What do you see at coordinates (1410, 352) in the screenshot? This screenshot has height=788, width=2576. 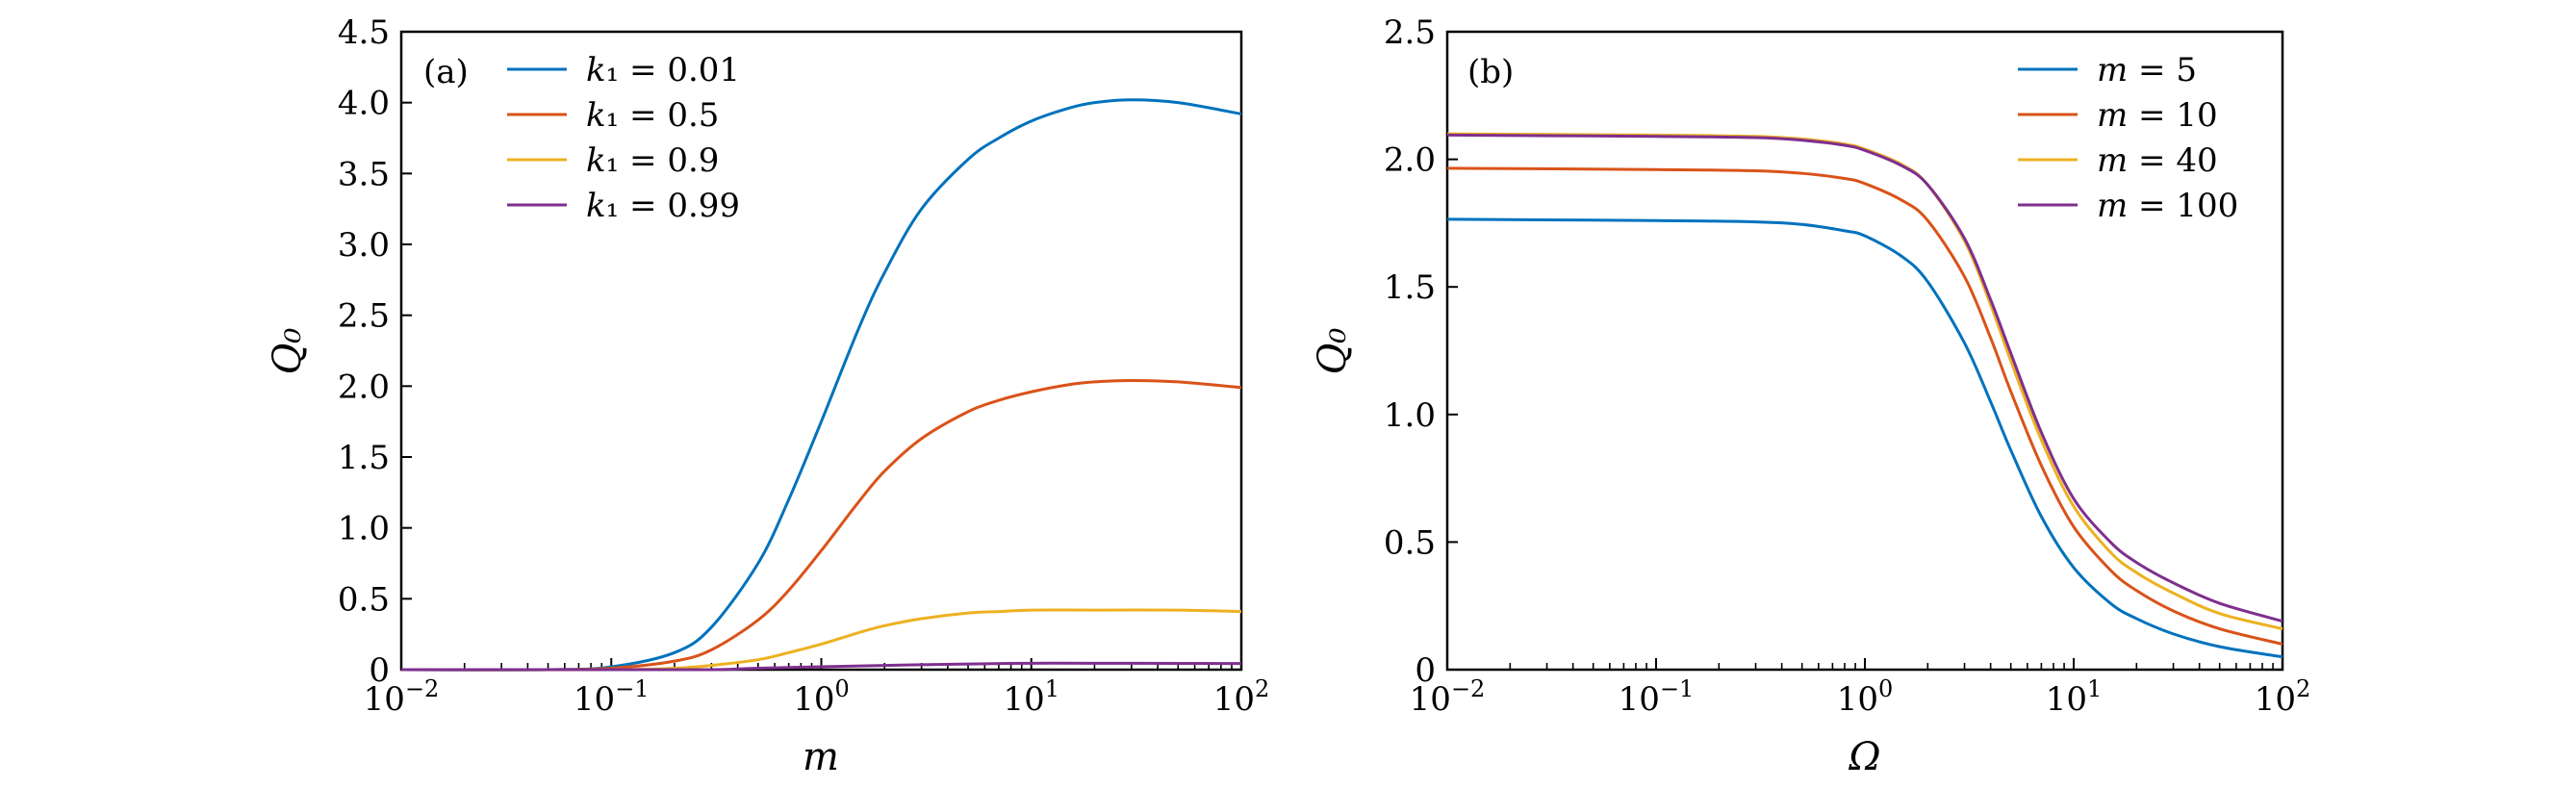 I see `panel-b-y-tick-labels: 0 0.5 1.0 1.5 2.0 2.5` at bounding box center [1410, 352].